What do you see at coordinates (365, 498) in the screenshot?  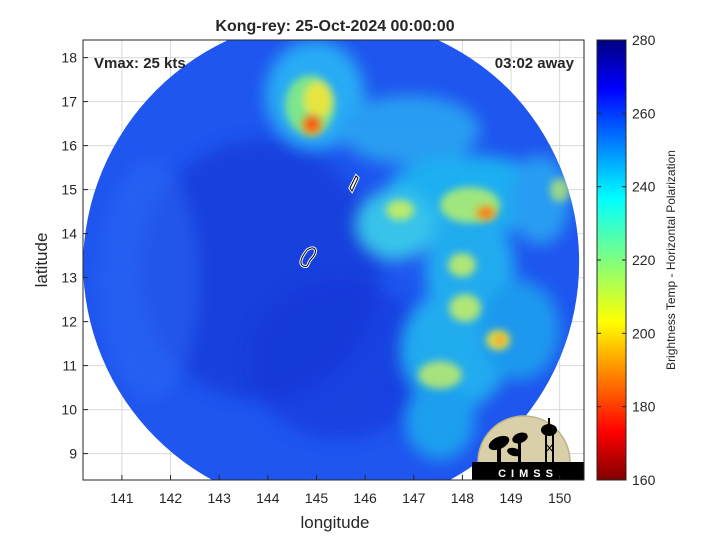 I see `x-tick-label: 146` at bounding box center [365, 498].